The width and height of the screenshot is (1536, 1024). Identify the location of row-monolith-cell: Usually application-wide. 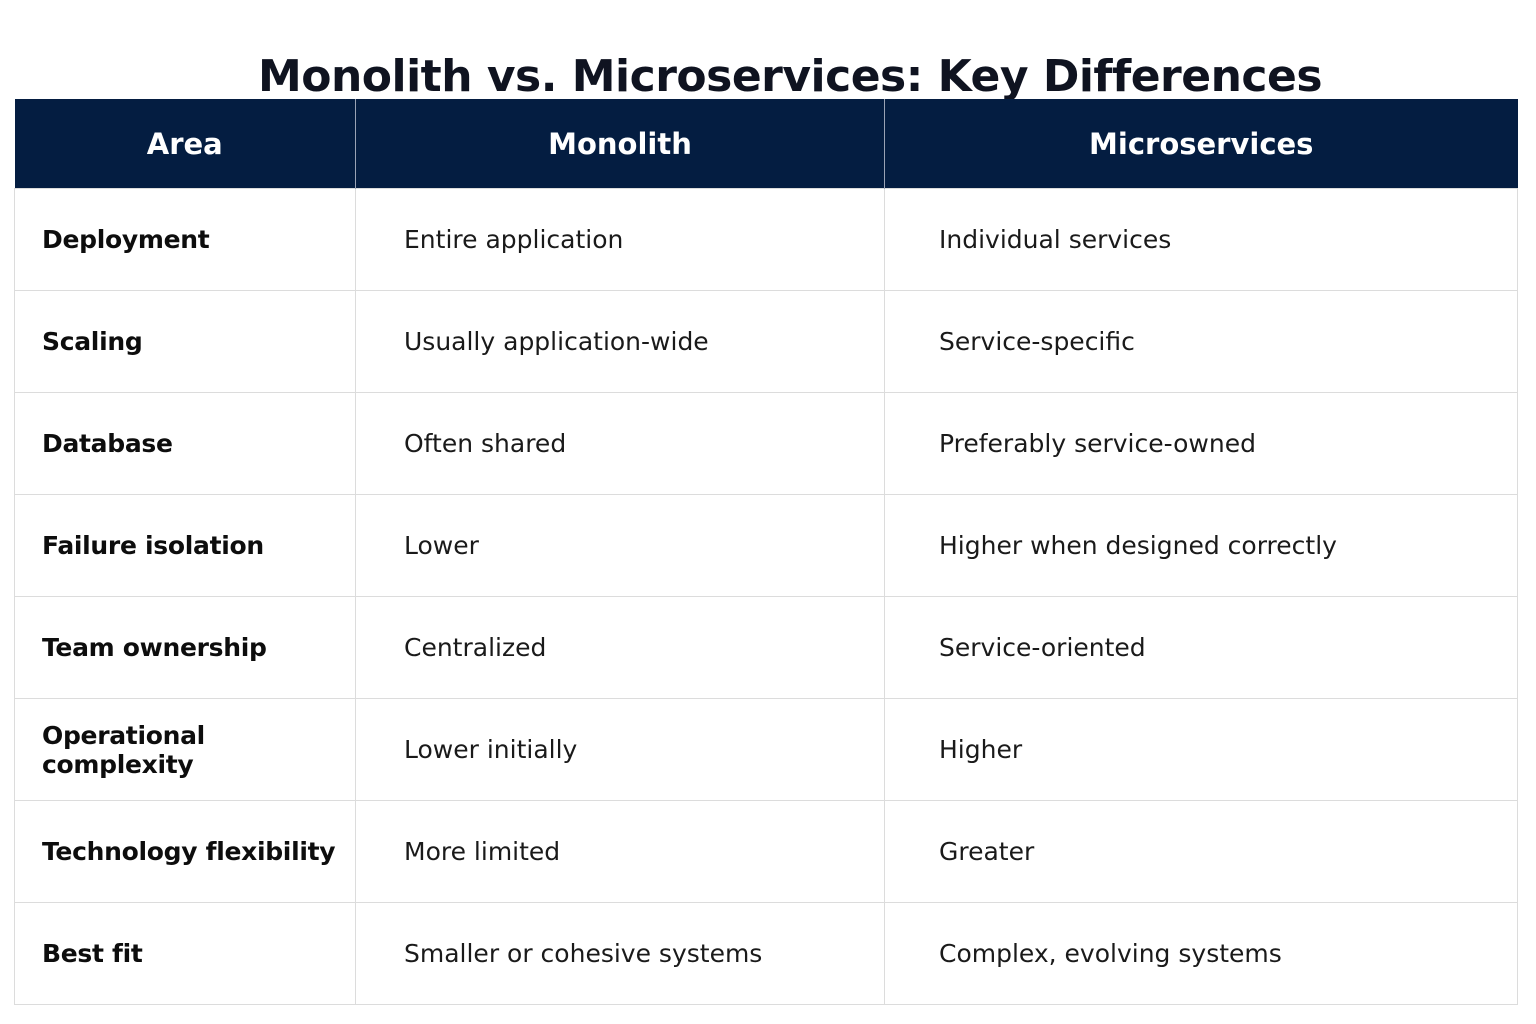
(620, 341).